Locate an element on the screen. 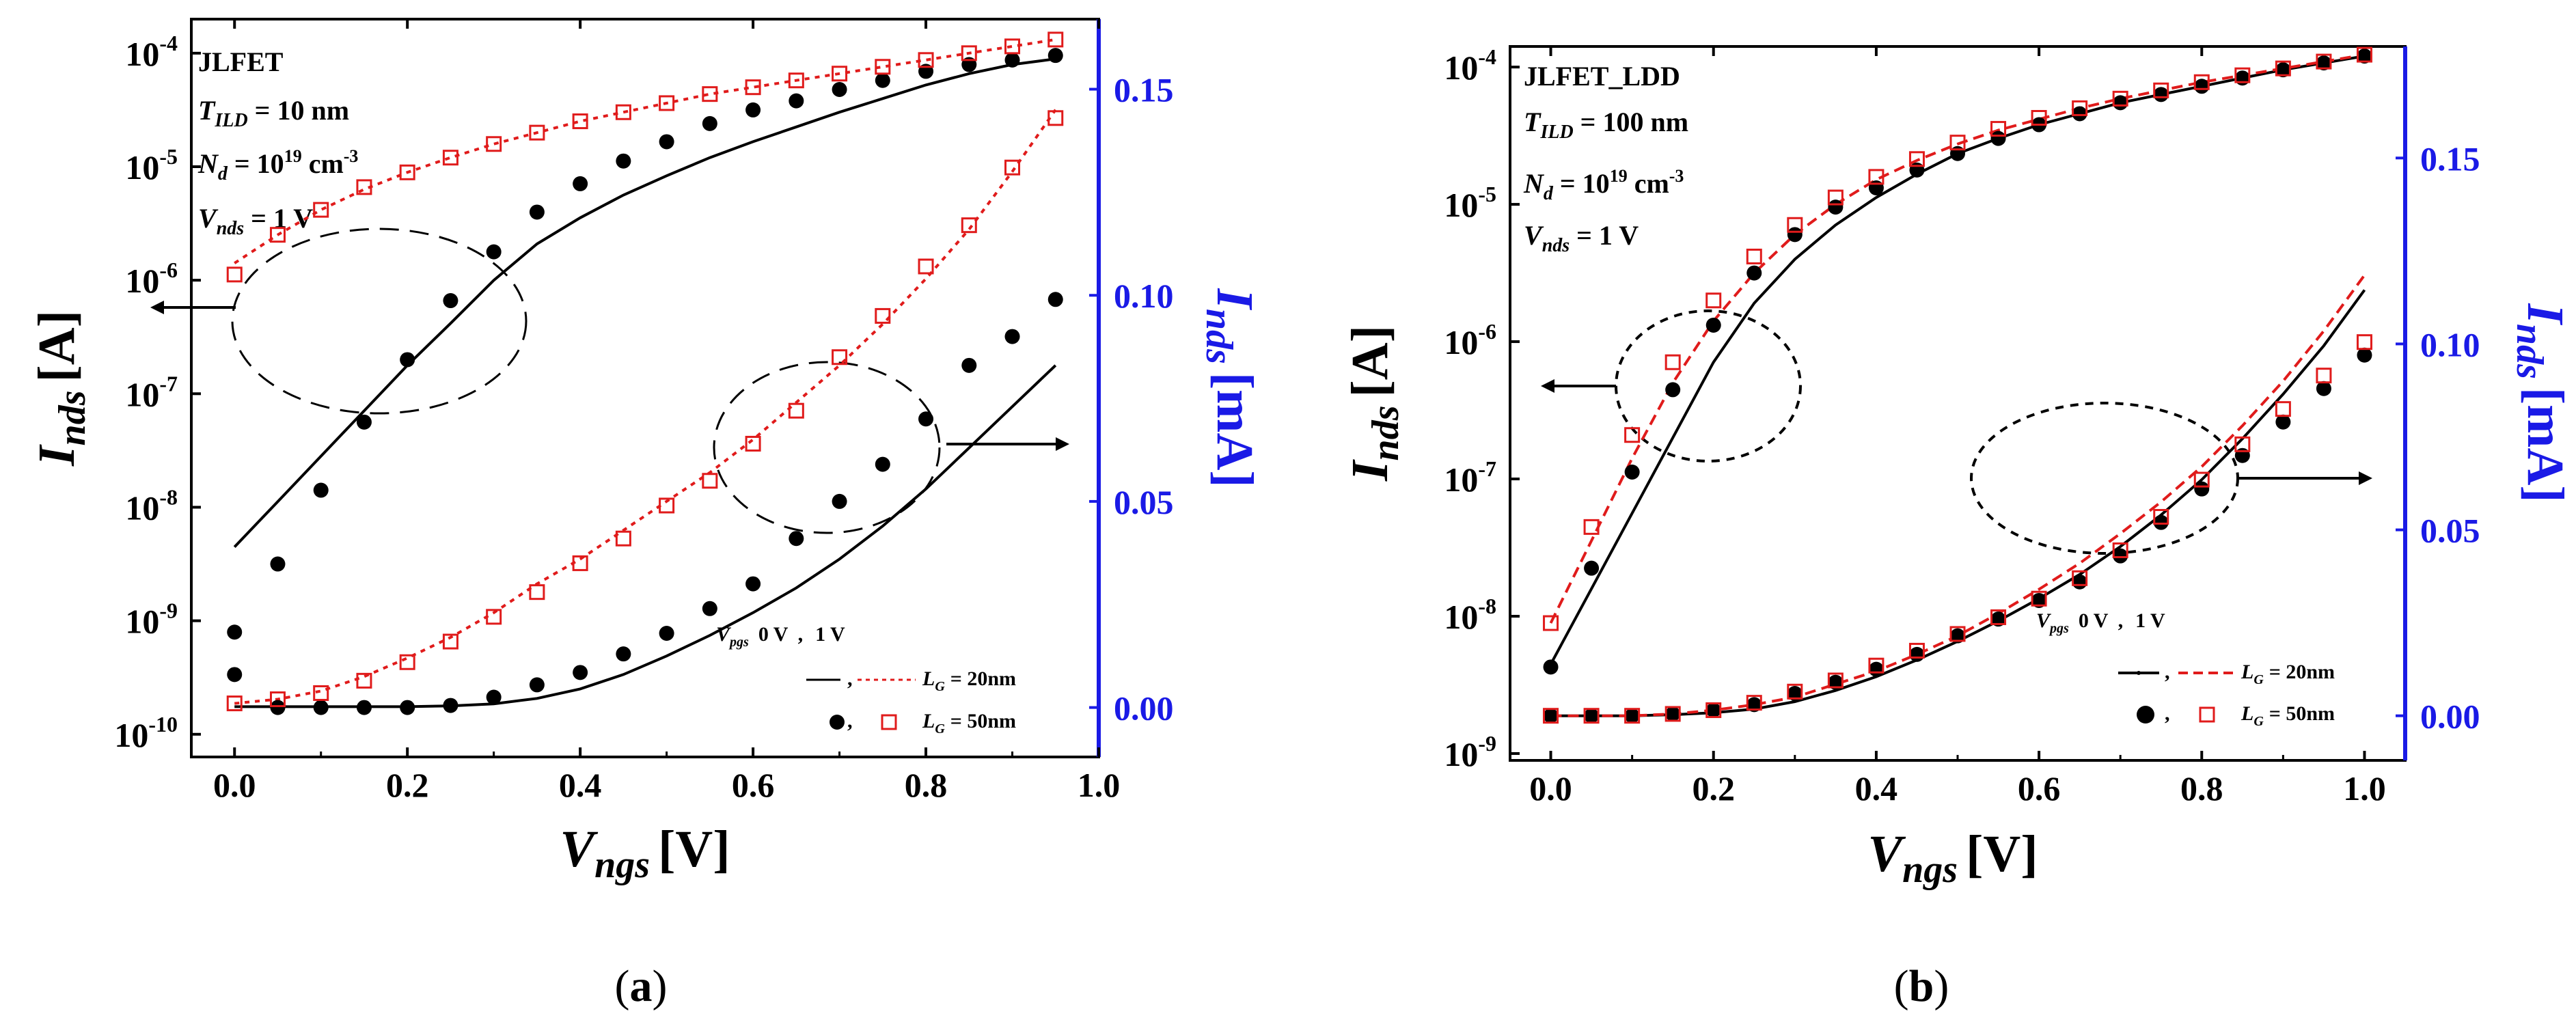 This screenshot has width=2576, height=1020. arrow-left-a is located at coordinates (193, 307).